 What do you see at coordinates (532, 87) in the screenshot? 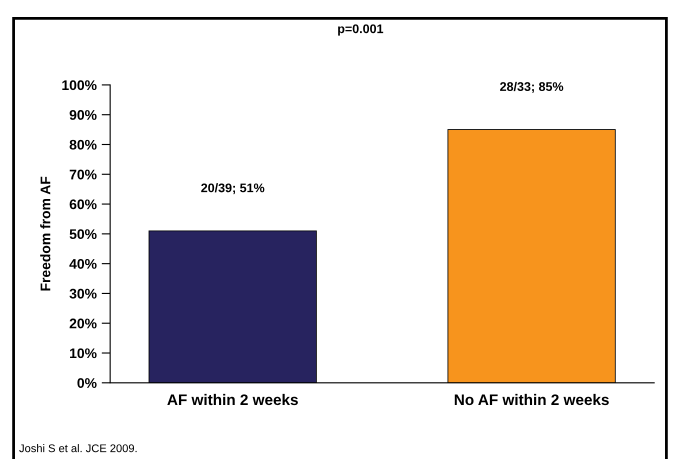
I see `data-label: 28/33; 85%` at bounding box center [532, 87].